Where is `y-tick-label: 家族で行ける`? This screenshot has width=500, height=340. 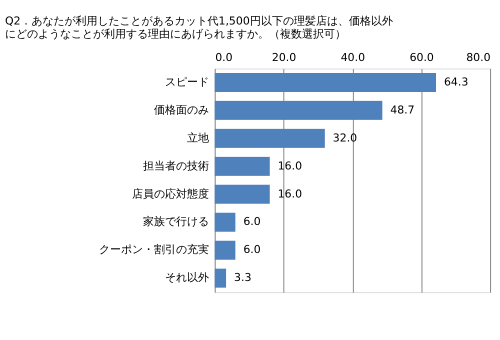
y-tick-label: 家族で行ける is located at coordinates (176, 221).